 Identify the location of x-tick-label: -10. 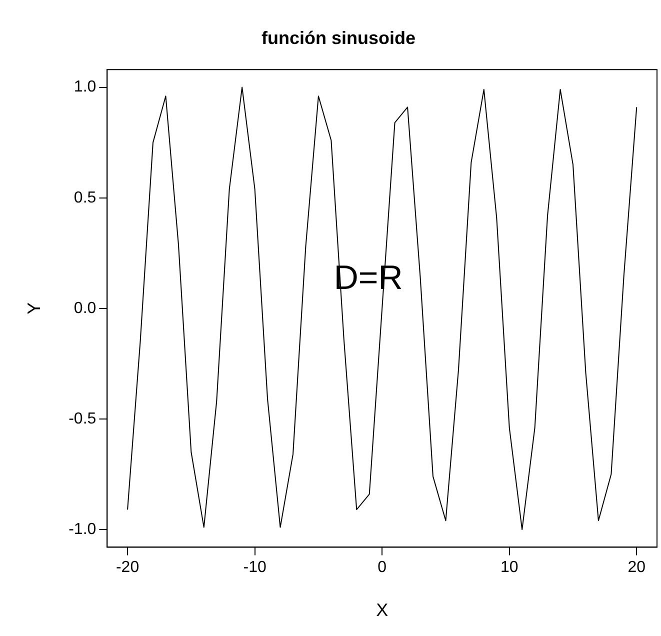
(254, 567).